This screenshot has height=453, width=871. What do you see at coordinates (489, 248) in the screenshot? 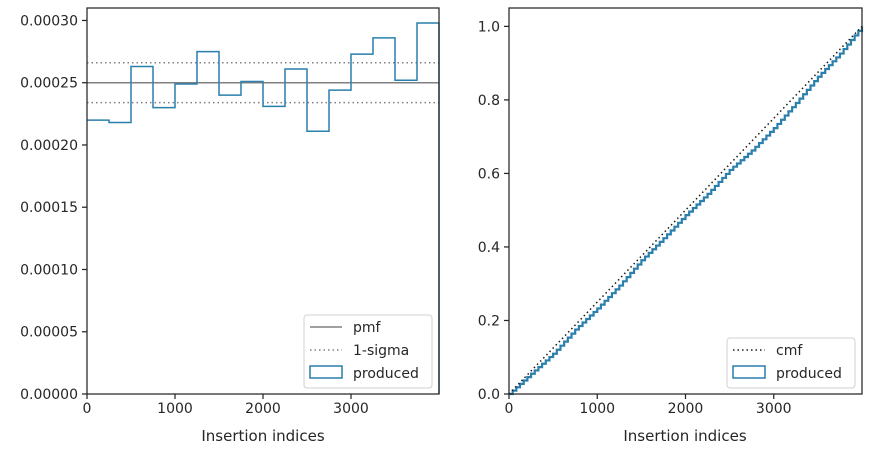
I see `y-tick-label: 0.4` at bounding box center [489, 248].